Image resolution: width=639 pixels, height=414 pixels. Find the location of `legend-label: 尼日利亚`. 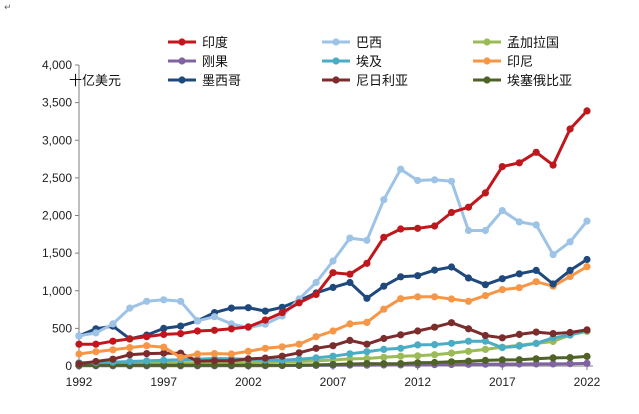

legend-label: 尼日利亚 is located at coordinates (382, 81).